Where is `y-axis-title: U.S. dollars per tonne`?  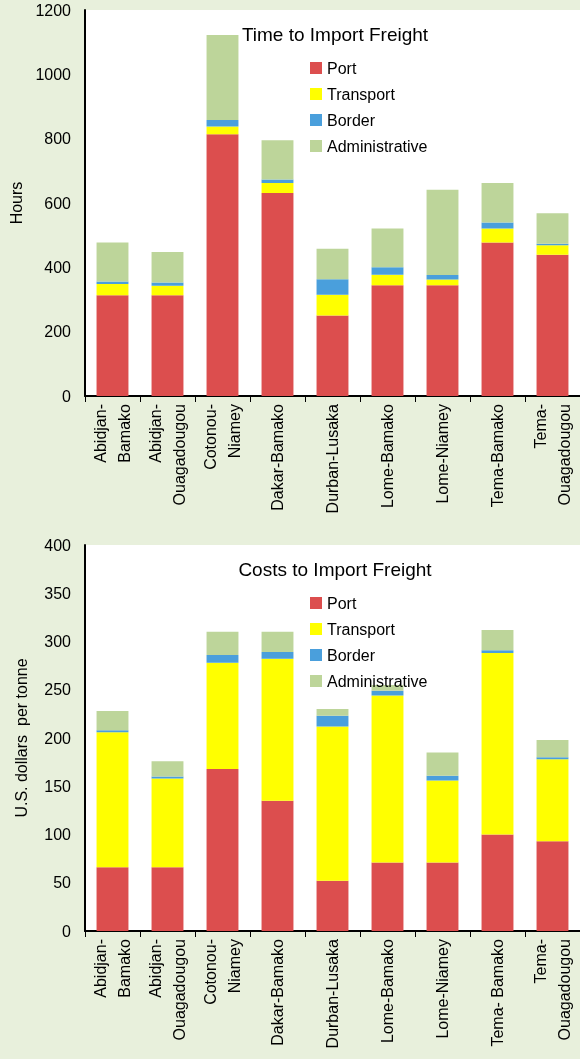
y-axis-title: U.S. dollars per tonne is located at coordinates (21, 738).